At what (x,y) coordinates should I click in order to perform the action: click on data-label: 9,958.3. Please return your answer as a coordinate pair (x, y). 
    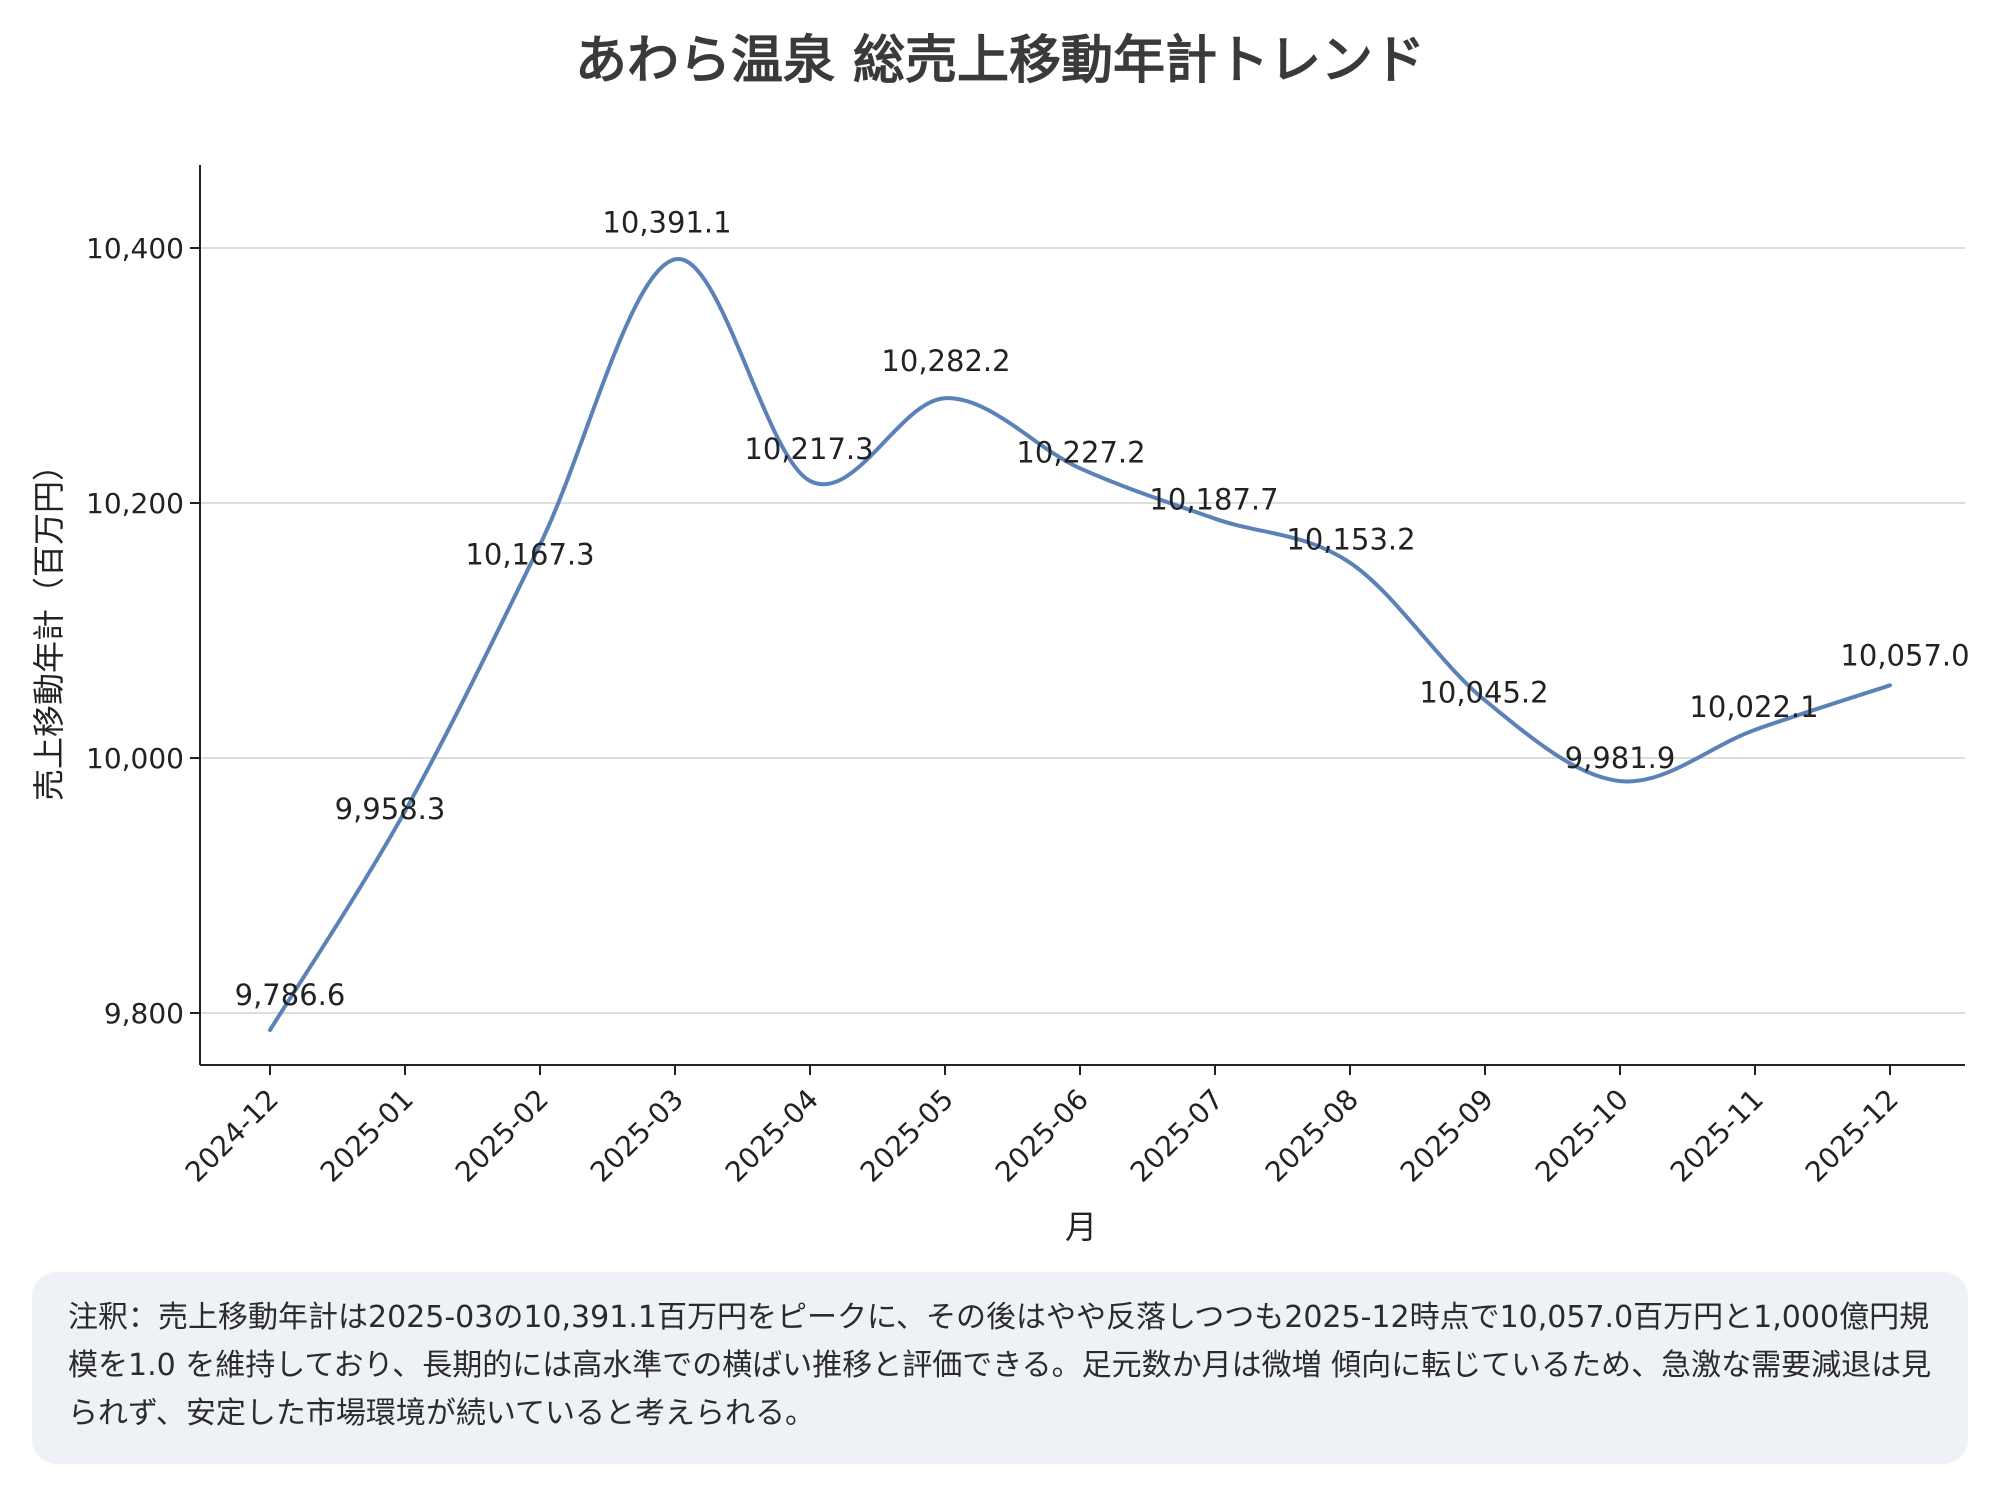
    Looking at the image, I should click on (390, 809).